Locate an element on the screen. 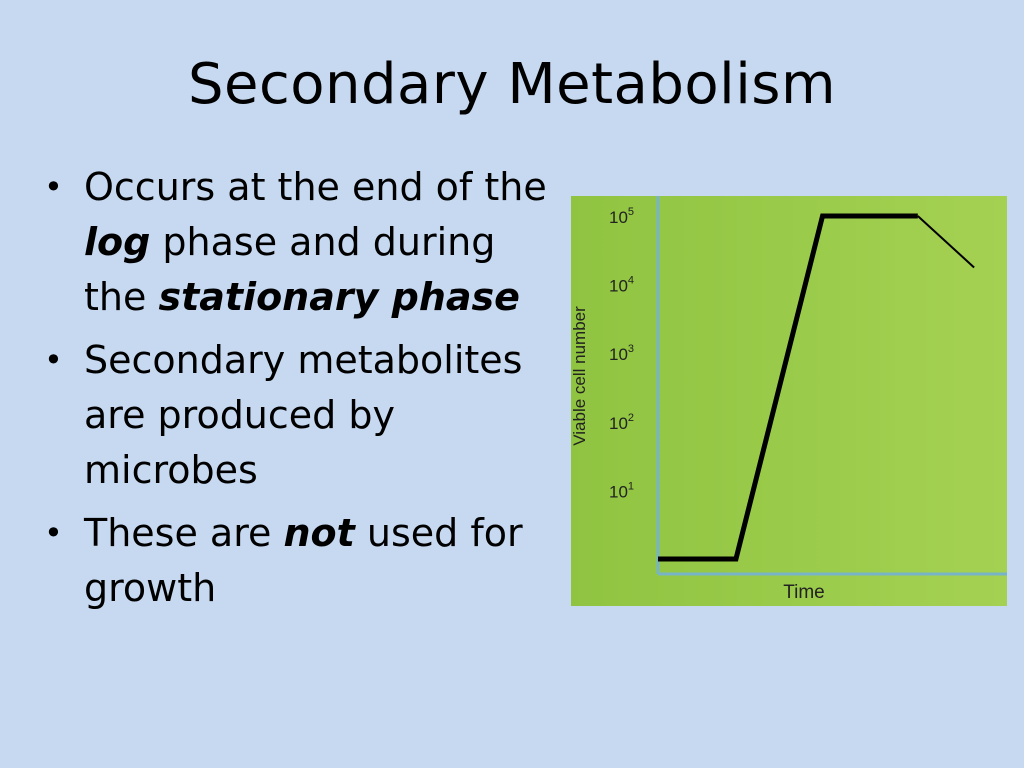  emphasis-stationary-phase: stationary phase is located at coordinates (339, 297).